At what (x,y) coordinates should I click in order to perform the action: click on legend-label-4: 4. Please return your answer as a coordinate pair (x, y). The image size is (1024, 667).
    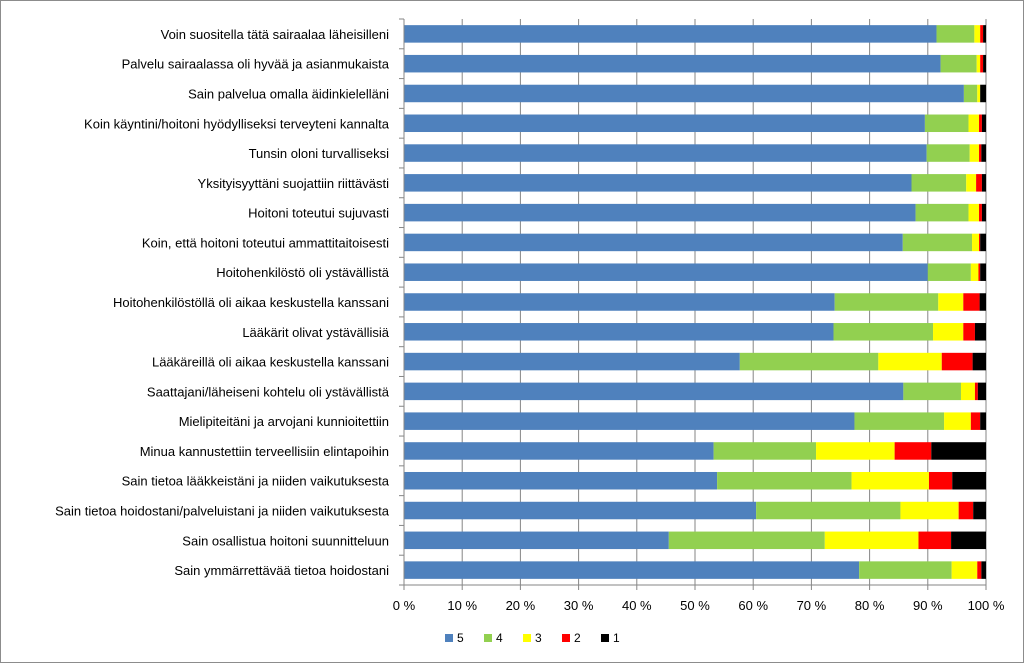
    Looking at the image, I should click on (499, 638).